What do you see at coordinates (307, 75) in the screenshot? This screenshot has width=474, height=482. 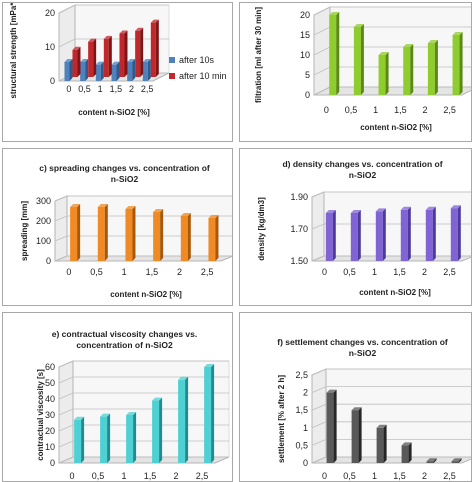 I see `y-tick-label: 5` at bounding box center [307, 75].